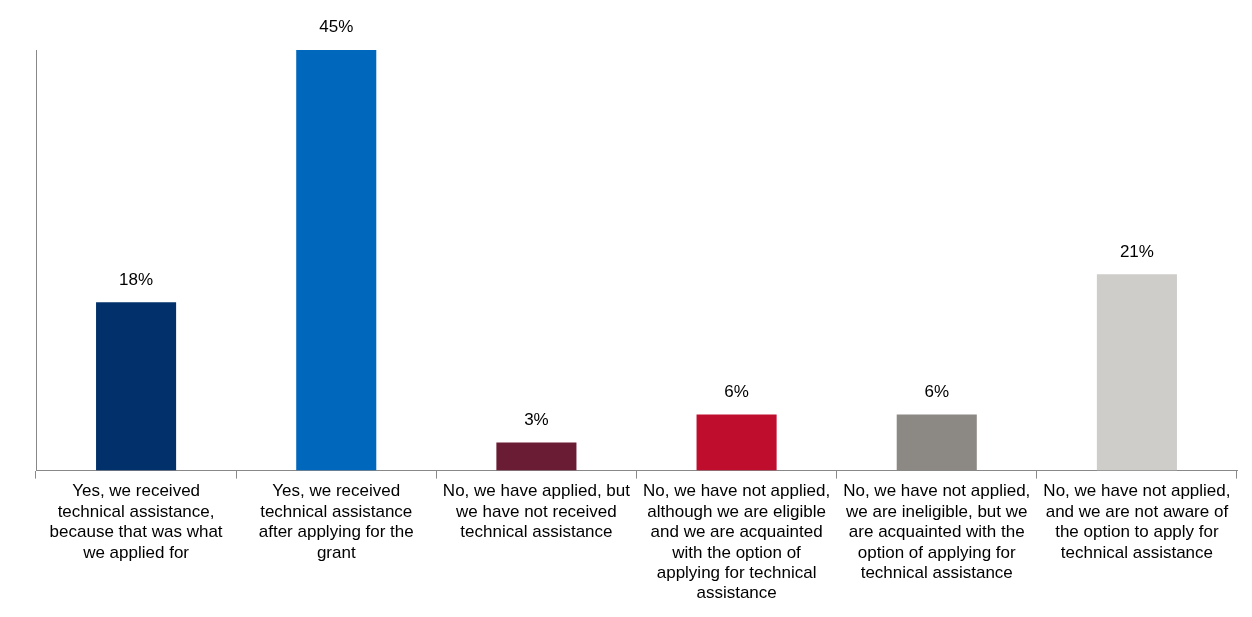 The height and width of the screenshot is (617, 1252). Describe the element at coordinates (536, 419) in the screenshot. I see `data-label: 3%` at that location.